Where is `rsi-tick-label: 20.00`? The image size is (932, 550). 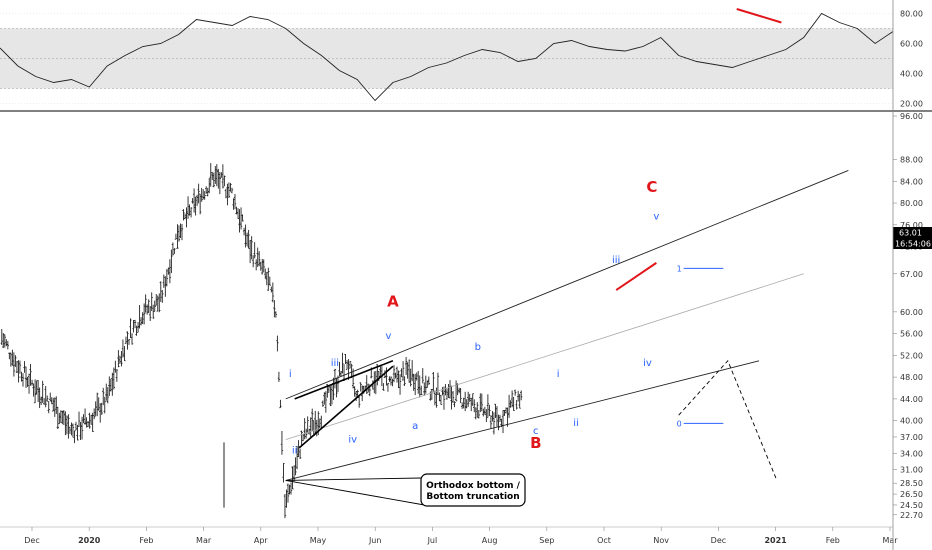
rsi-tick-label: 20.00 is located at coordinates (911, 104).